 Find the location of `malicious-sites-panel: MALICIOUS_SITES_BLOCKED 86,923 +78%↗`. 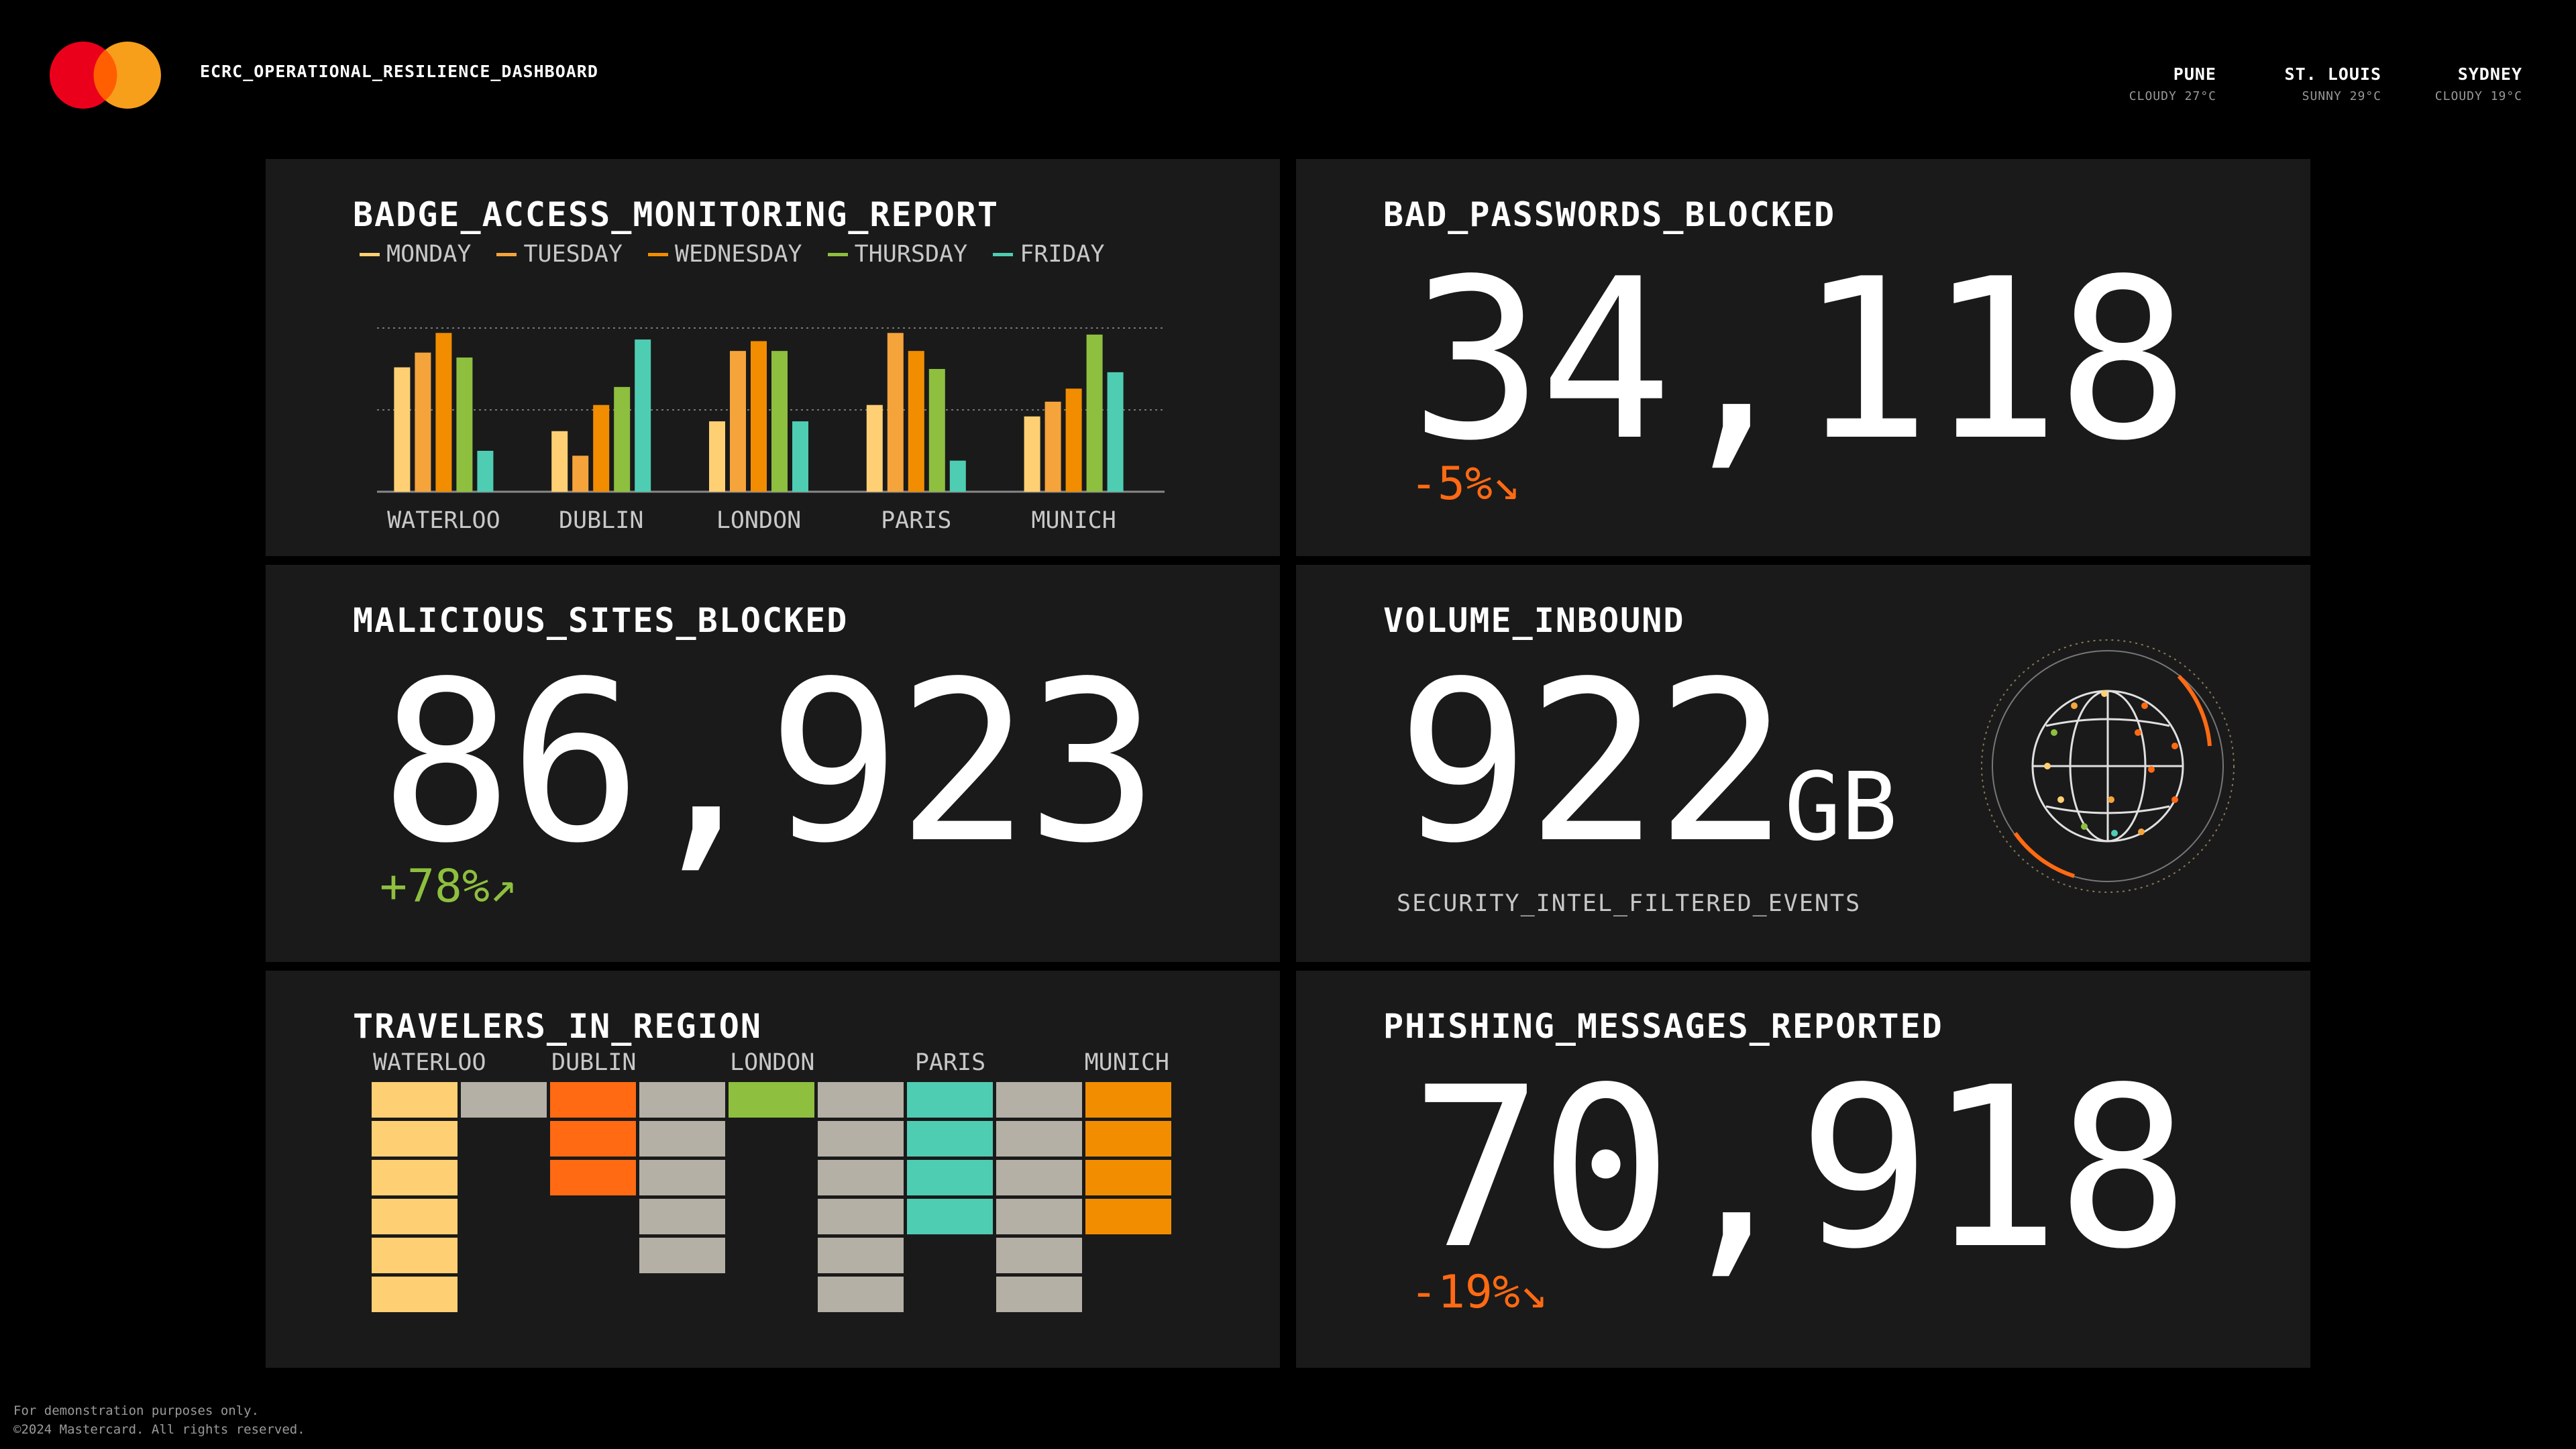

malicious-sites-panel: MALICIOUS_SITES_BLOCKED 86,923 +78%↗ is located at coordinates (773, 763).